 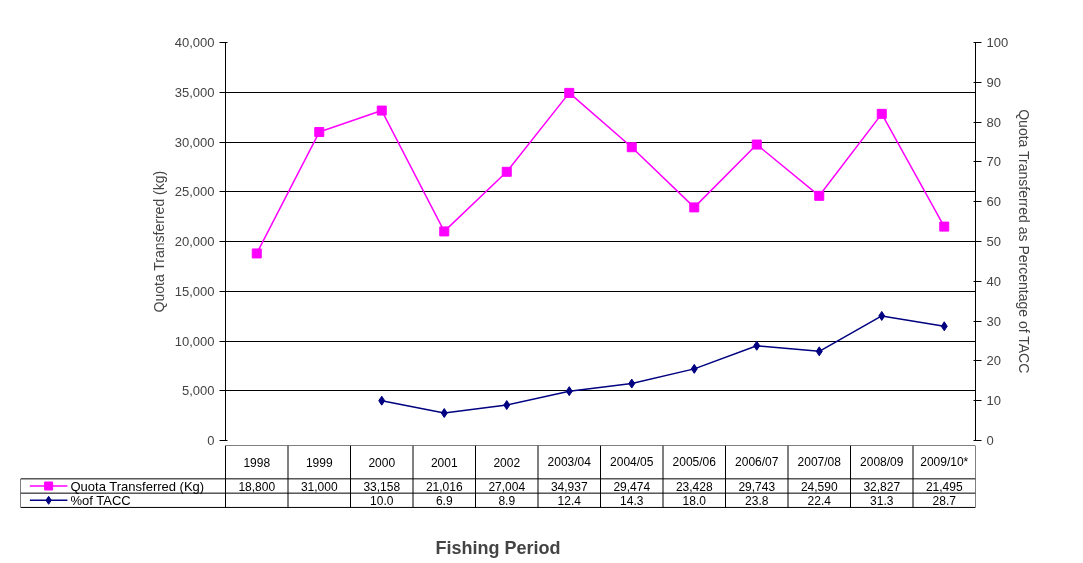 I want to click on data-label: 23,428, so click(x=694, y=486).